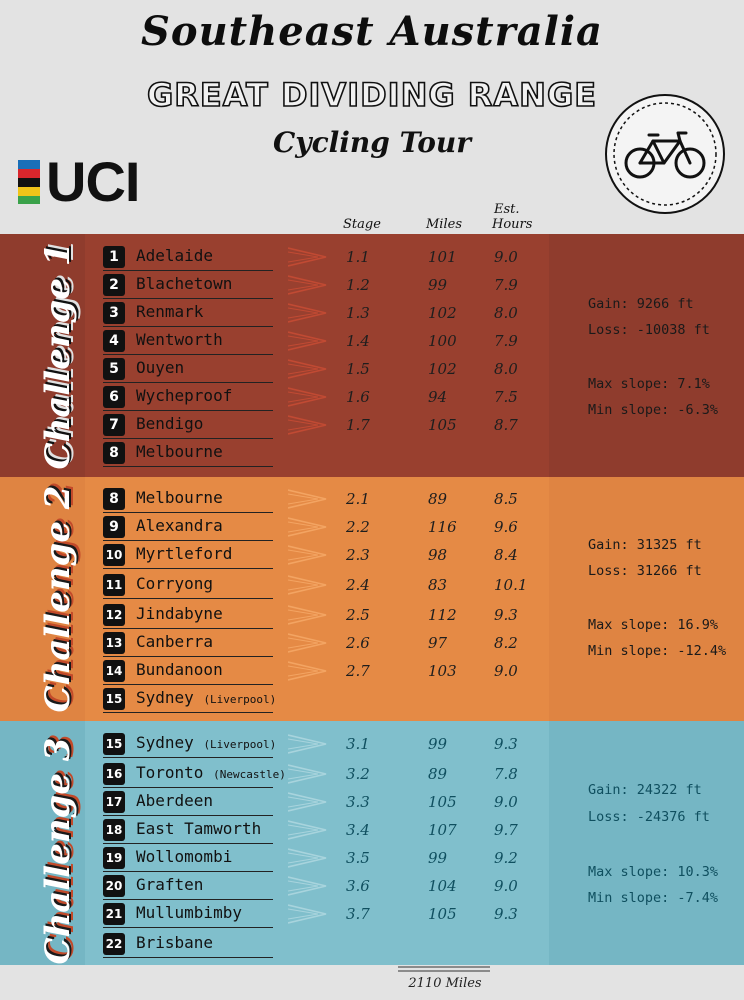 This screenshot has height=1000, width=744. Describe the element at coordinates (506, 369) in the screenshot. I see `hours-value: 8.0` at that location.